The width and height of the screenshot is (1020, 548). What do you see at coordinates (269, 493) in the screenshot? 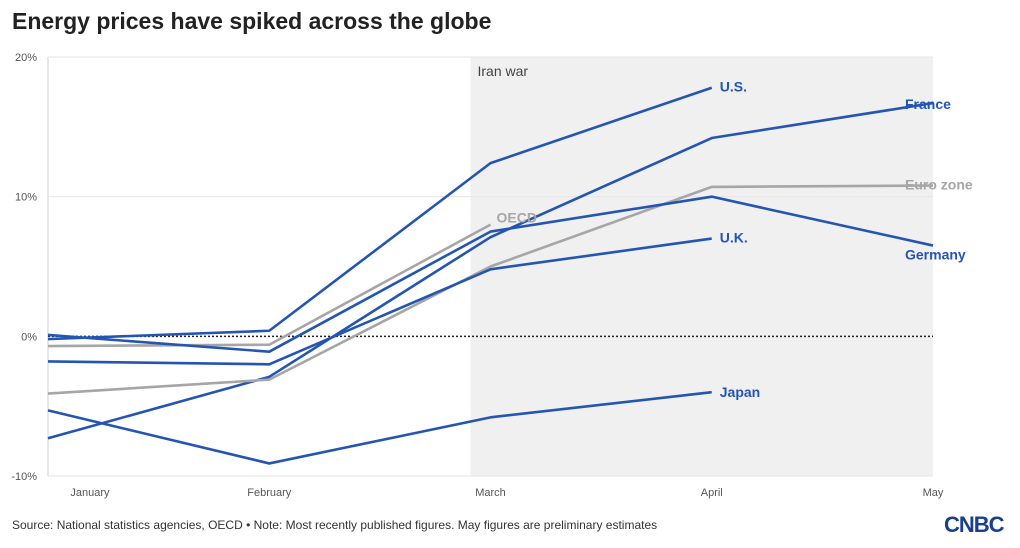
I see `x-tick-label: February` at bounding box center [269, 493].